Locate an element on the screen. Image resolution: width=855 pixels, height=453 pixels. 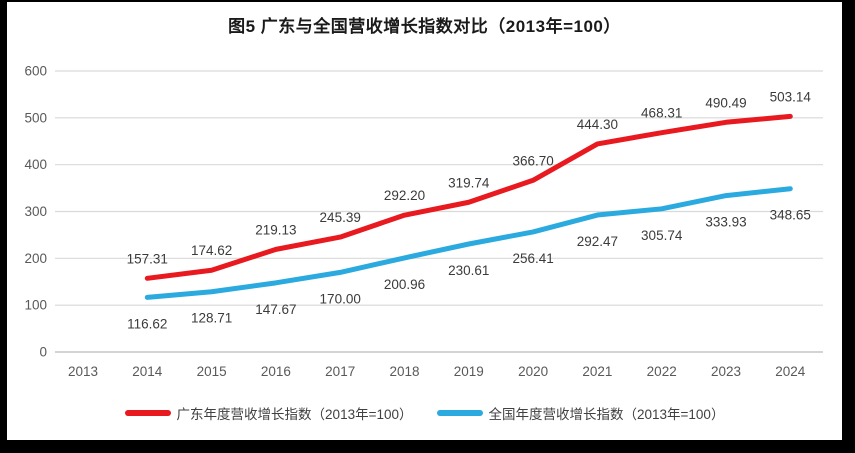
x-tick-label: 2016 is located at coordinates (276, 371).